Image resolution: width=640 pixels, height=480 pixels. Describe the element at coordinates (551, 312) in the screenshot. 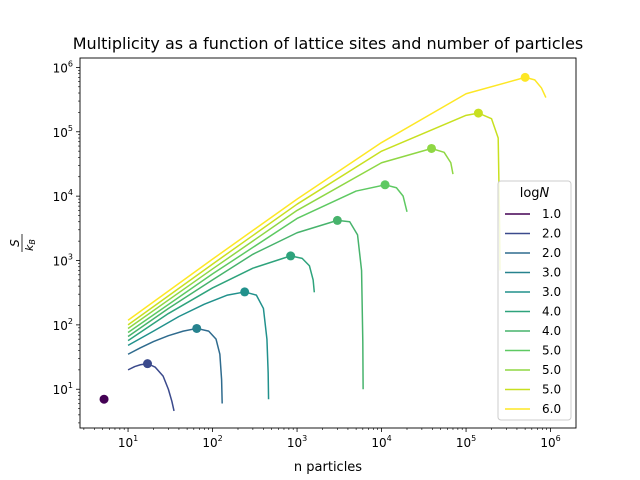

I see `legend-label-5: 4.0` at that location.